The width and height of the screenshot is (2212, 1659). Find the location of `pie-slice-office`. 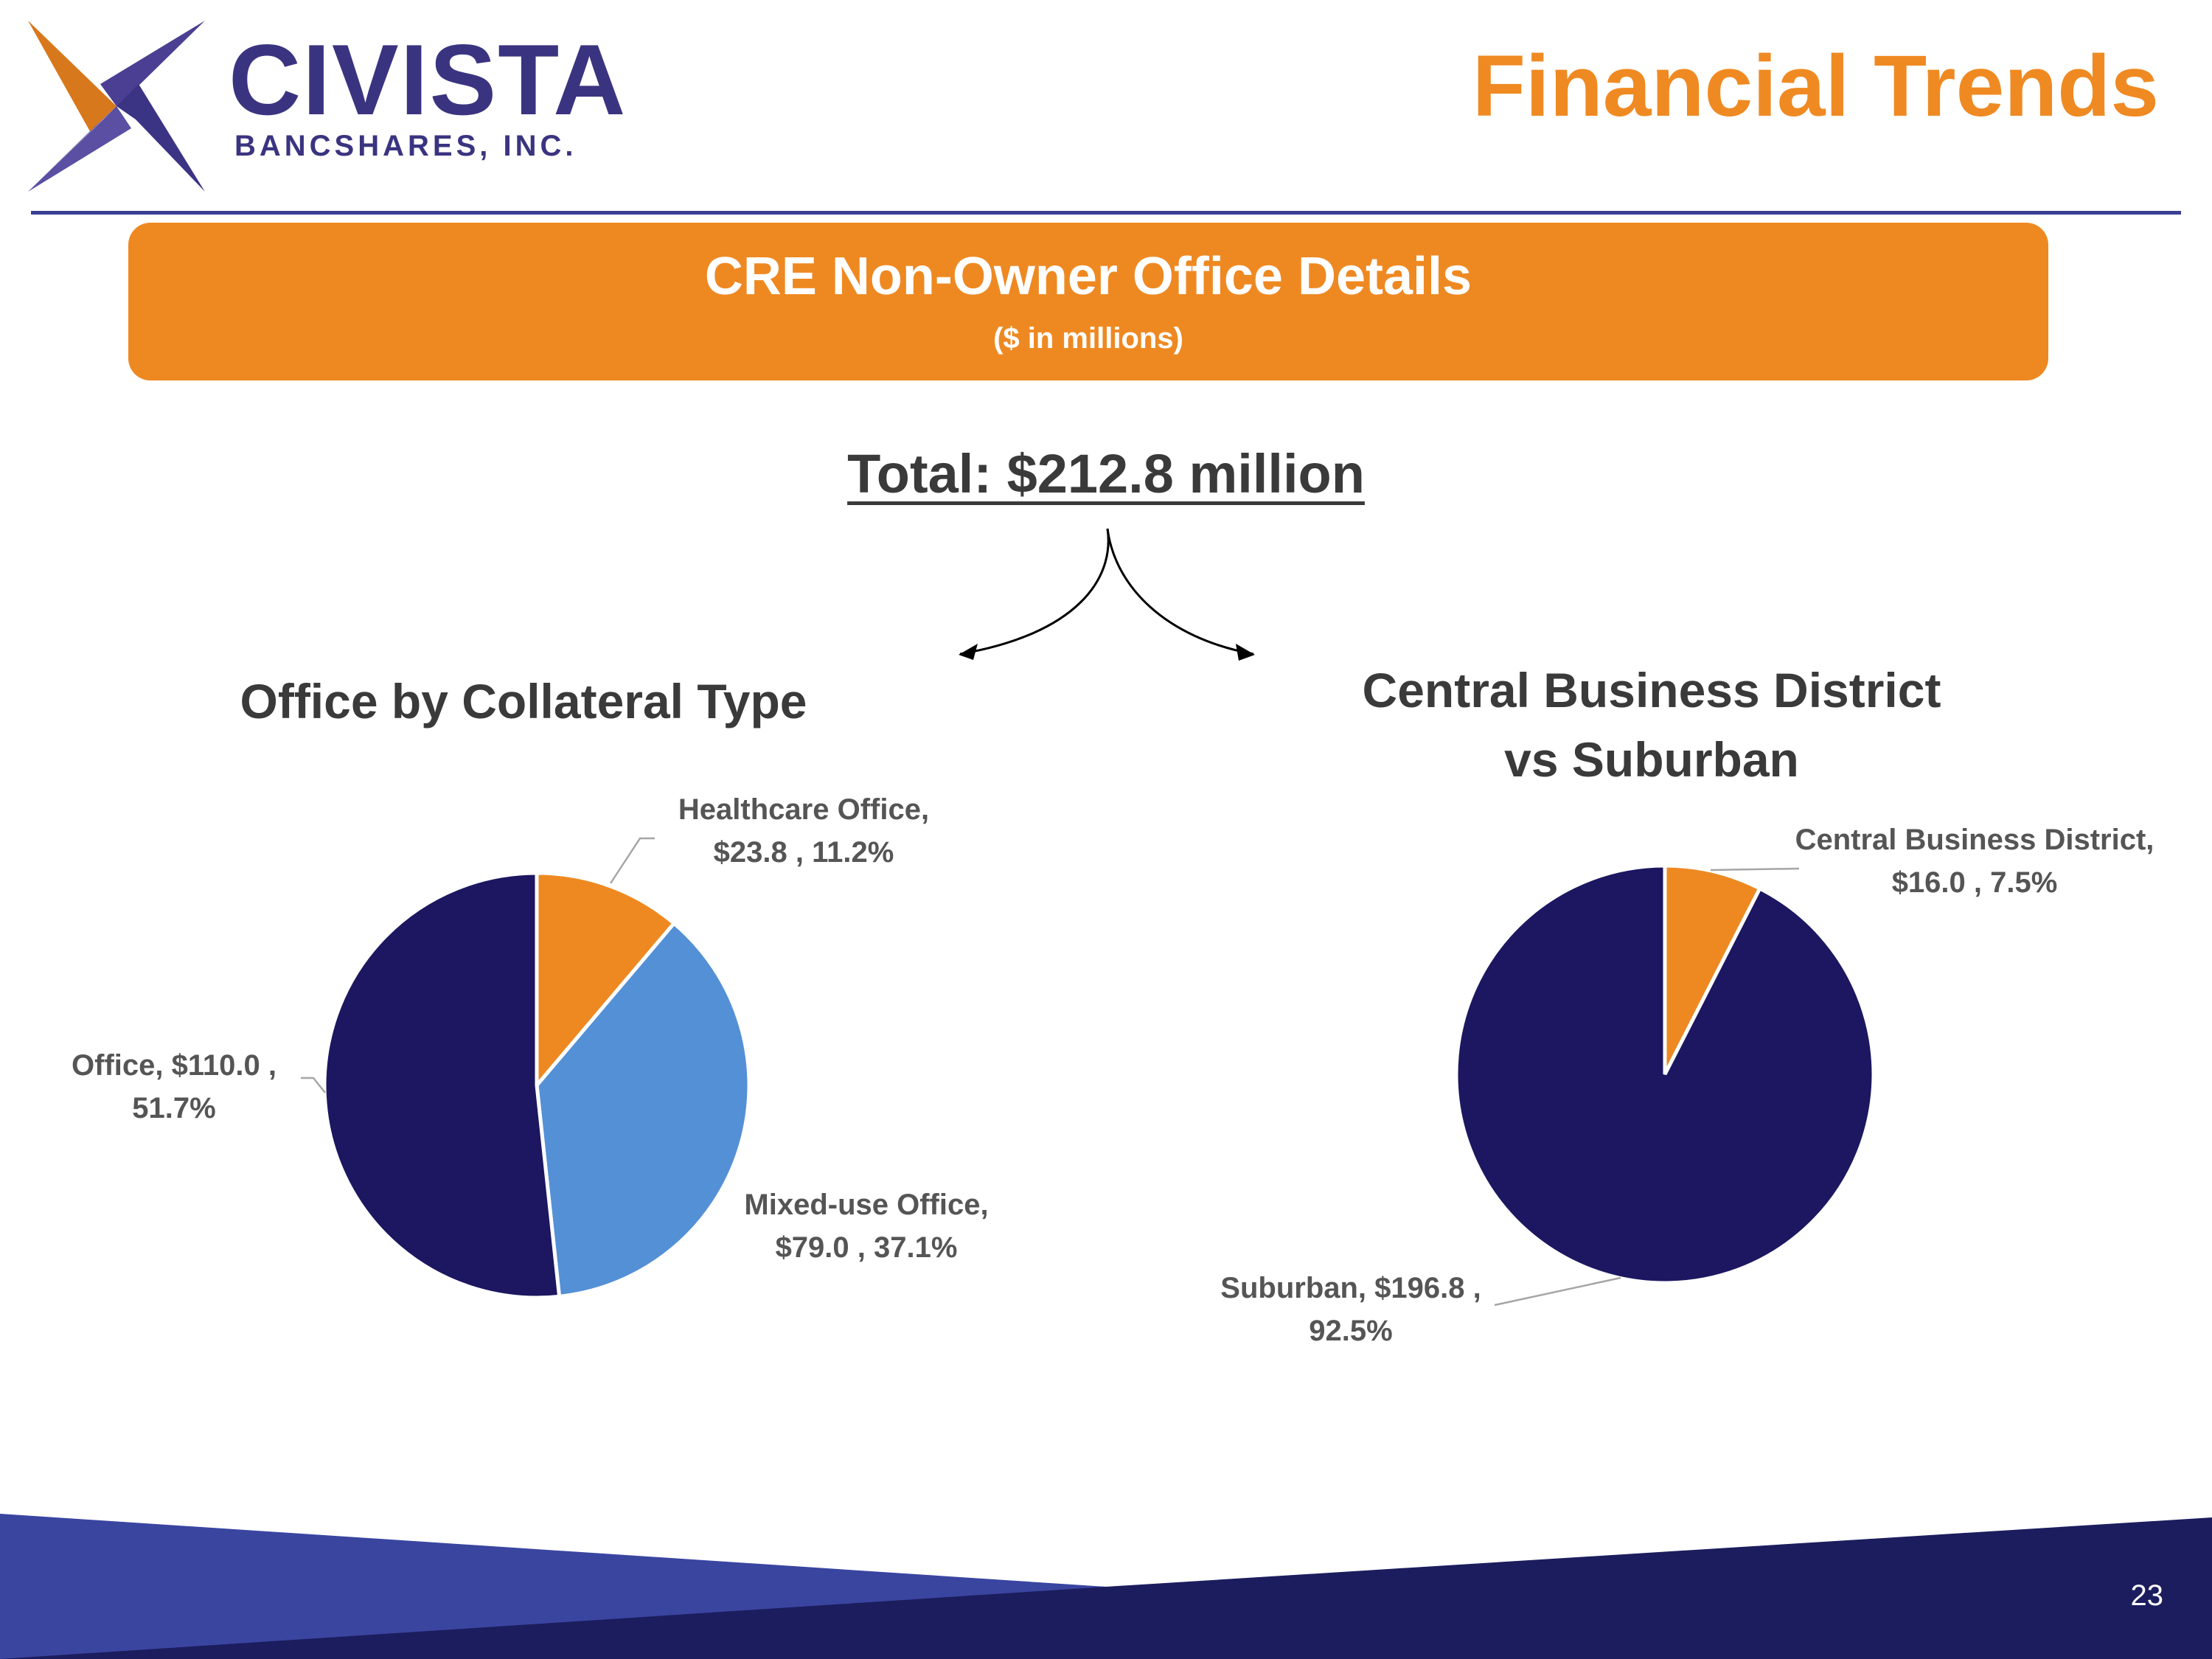

pie-slice-office is located at coordinates (442, 1085).